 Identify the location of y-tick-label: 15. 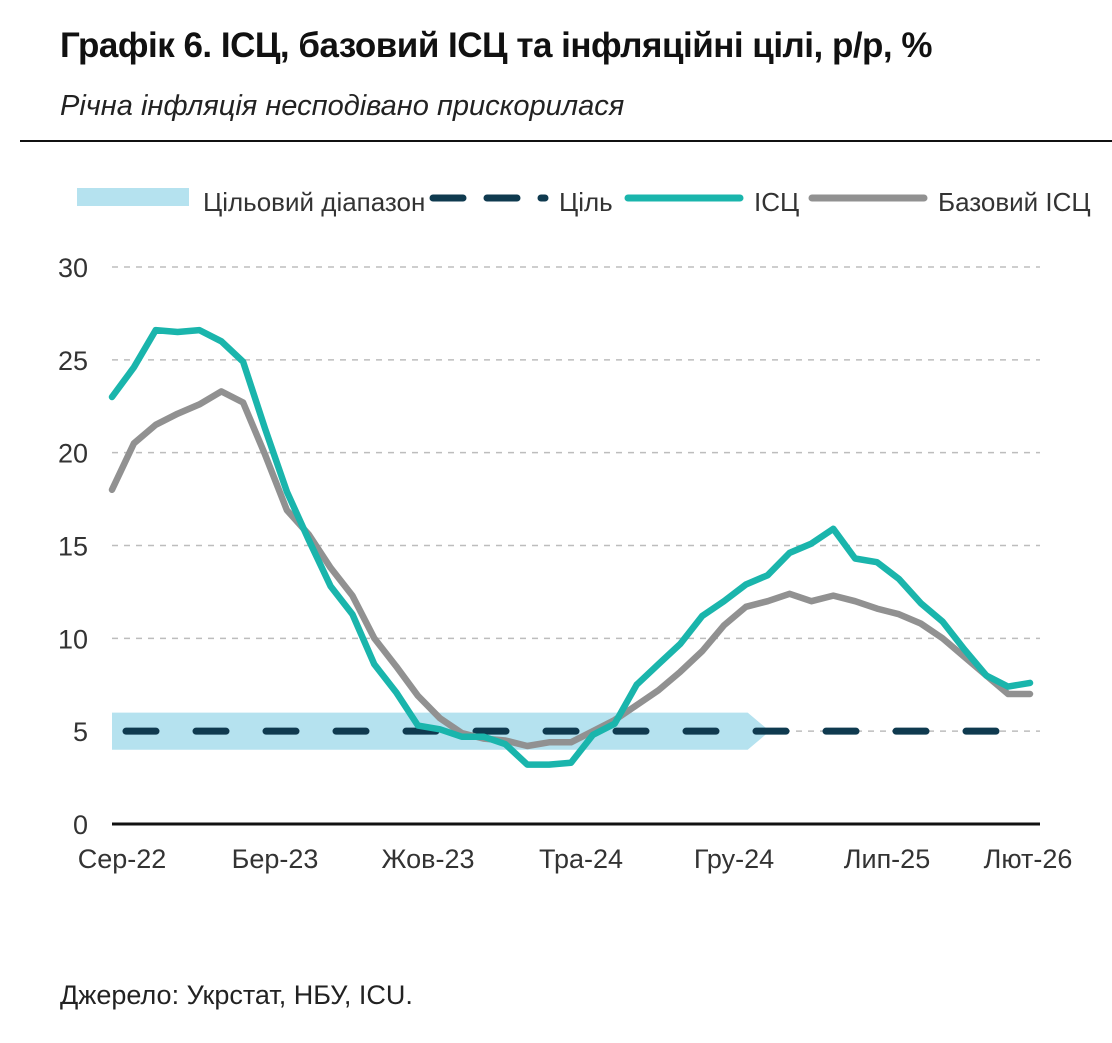
(73, 547).